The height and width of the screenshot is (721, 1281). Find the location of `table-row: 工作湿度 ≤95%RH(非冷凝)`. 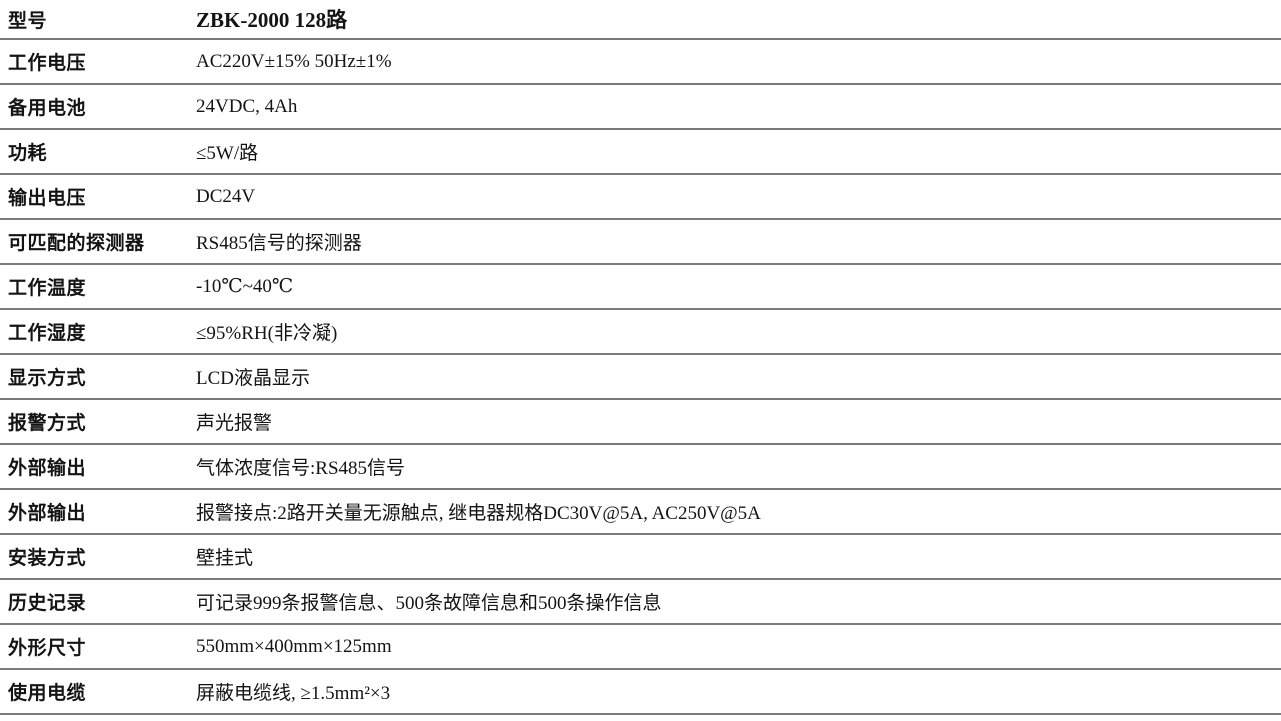

table-row: 工作湿度 ≤95%RH(非冷凝) is located at coordinates (640, 332).